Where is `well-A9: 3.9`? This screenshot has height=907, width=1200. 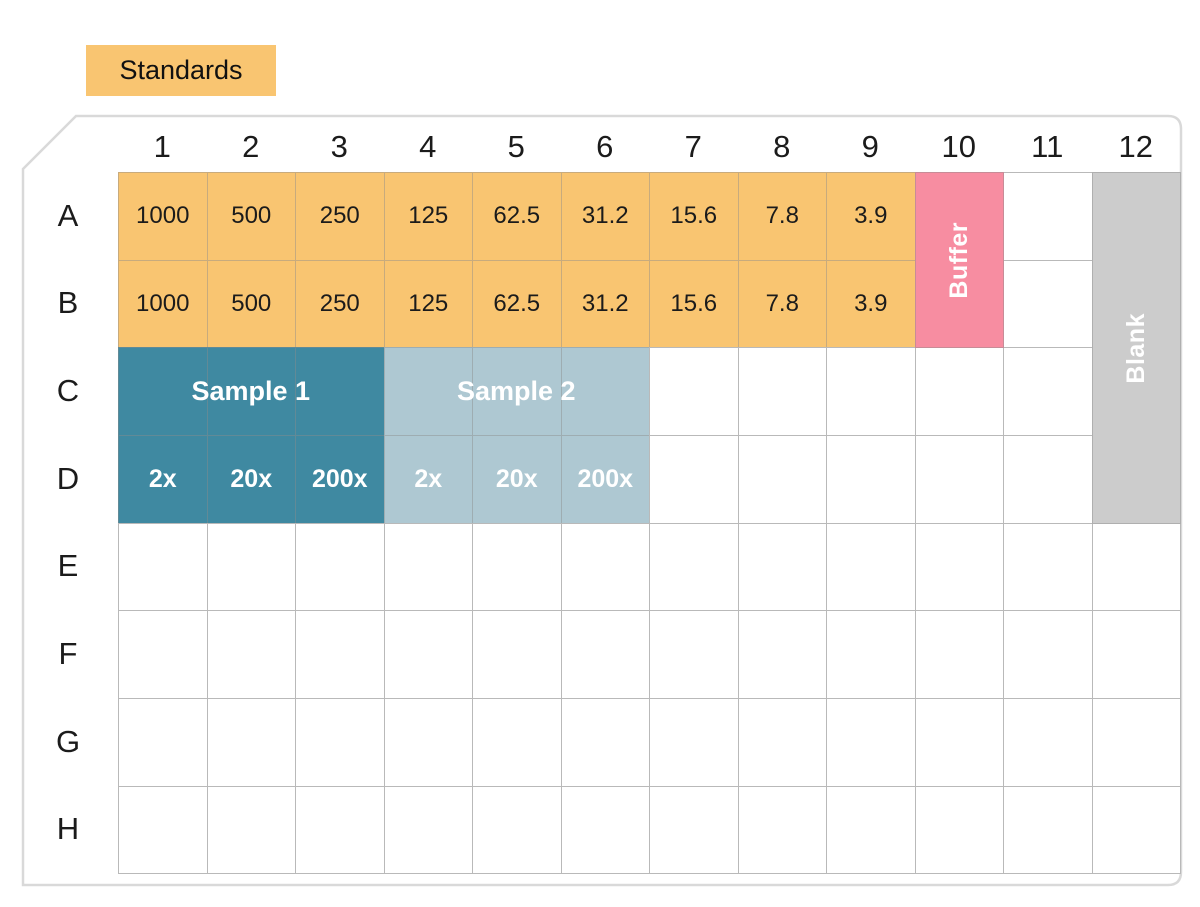 well-A9: 3.9 is located at coordinates (871, 216).